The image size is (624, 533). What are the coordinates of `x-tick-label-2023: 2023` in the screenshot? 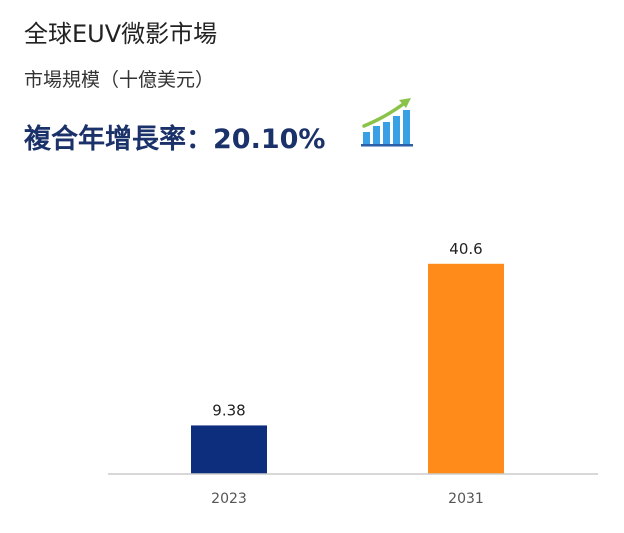 It's located at (229, 499).